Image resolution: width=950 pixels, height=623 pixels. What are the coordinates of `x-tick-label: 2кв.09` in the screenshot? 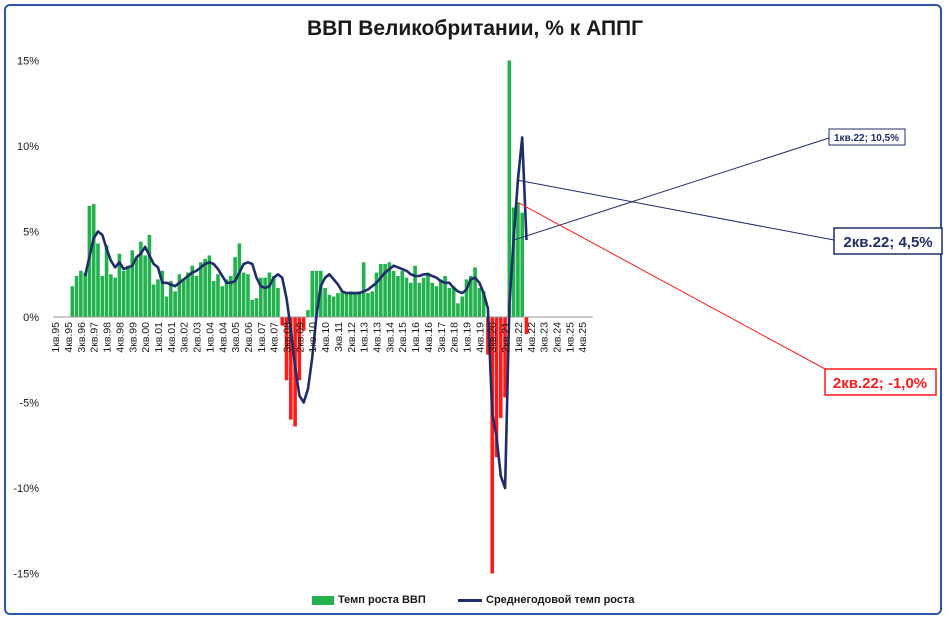 It's located at (300, 337).